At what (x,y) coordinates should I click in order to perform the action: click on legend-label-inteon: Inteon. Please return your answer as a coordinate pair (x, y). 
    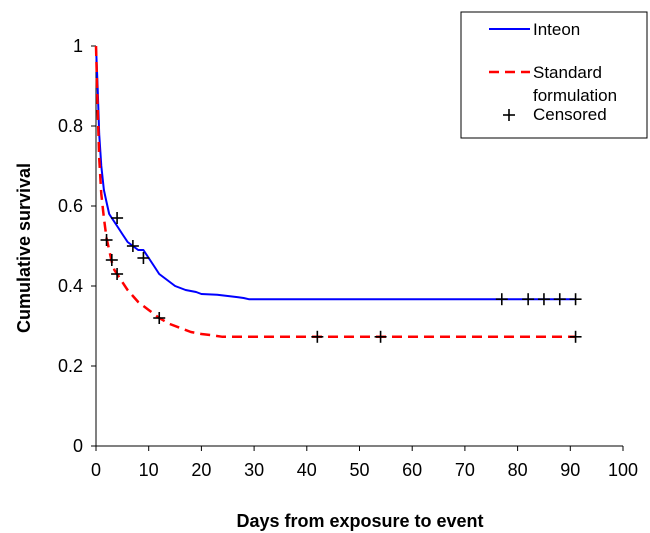
    Looking at the image, I should click on (556, 29).